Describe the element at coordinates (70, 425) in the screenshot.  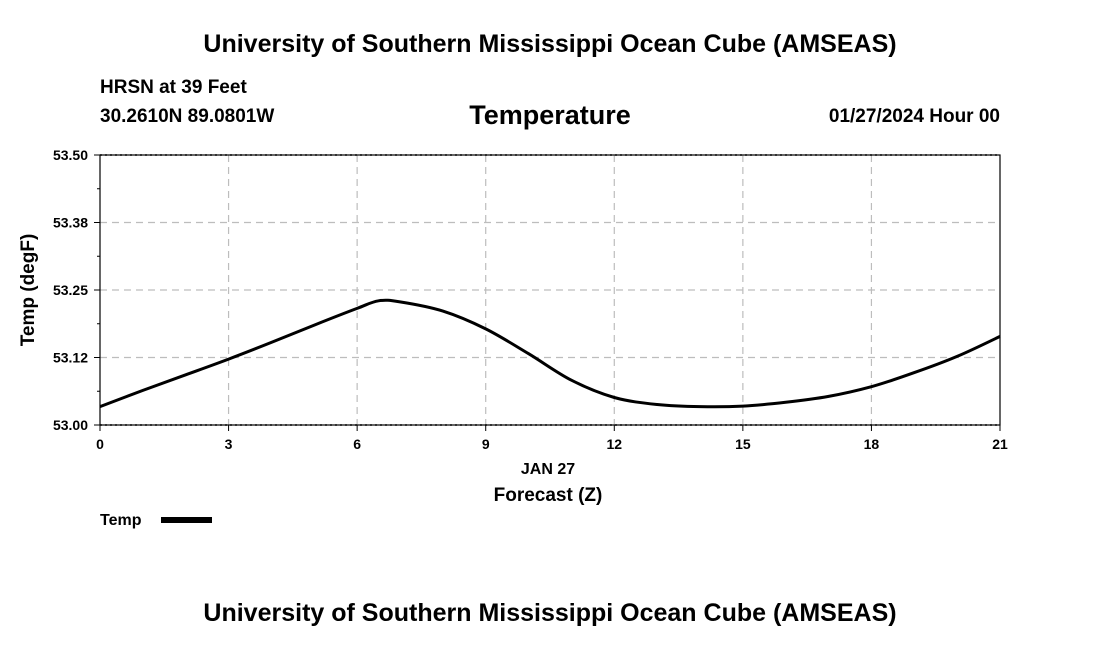
I see `y-tick-label: 53.00` at that location.